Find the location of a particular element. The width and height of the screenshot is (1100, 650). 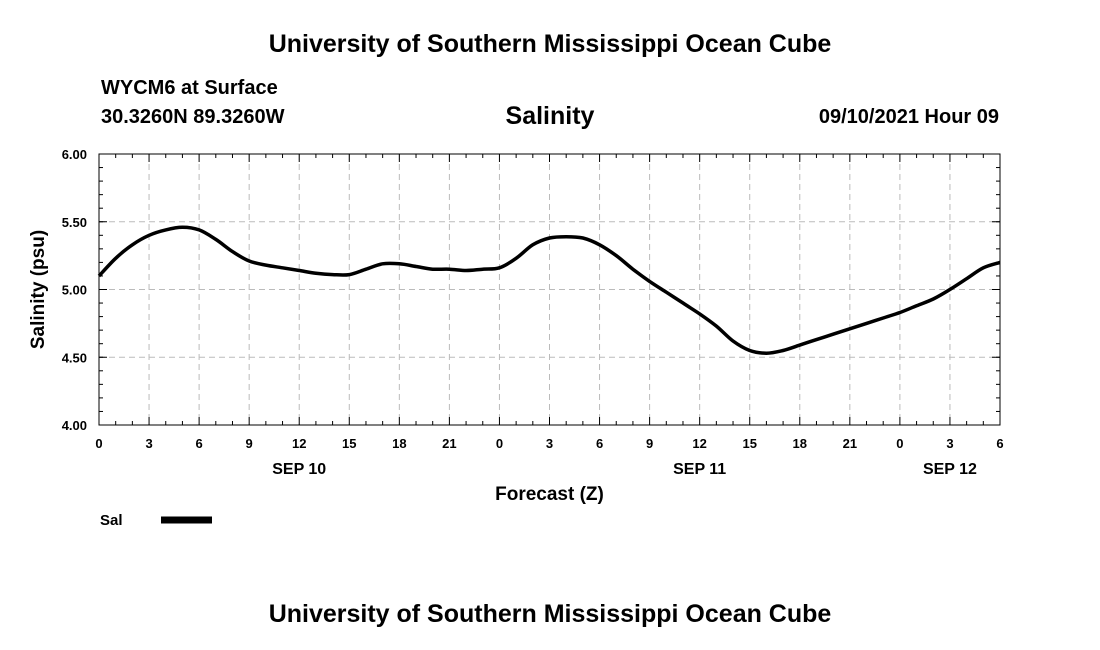

station-name: WYCM6 at Surface is located at coordinates (189, 88).